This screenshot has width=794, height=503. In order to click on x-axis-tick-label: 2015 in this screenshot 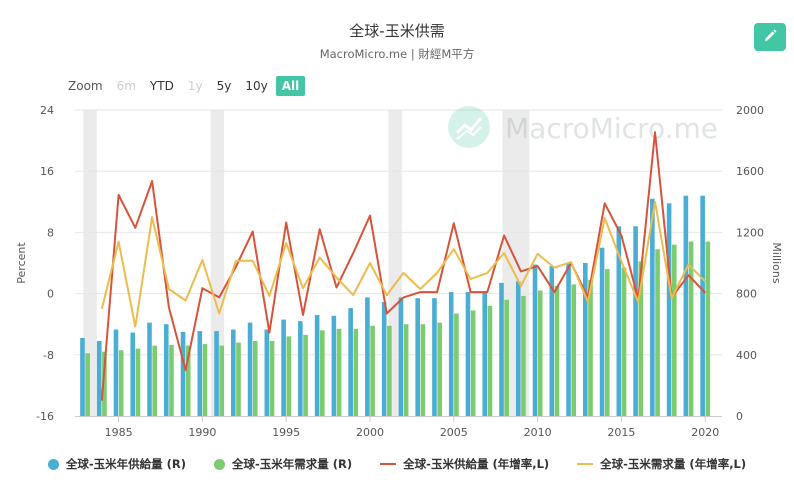, I will do `click(621, 432)`.